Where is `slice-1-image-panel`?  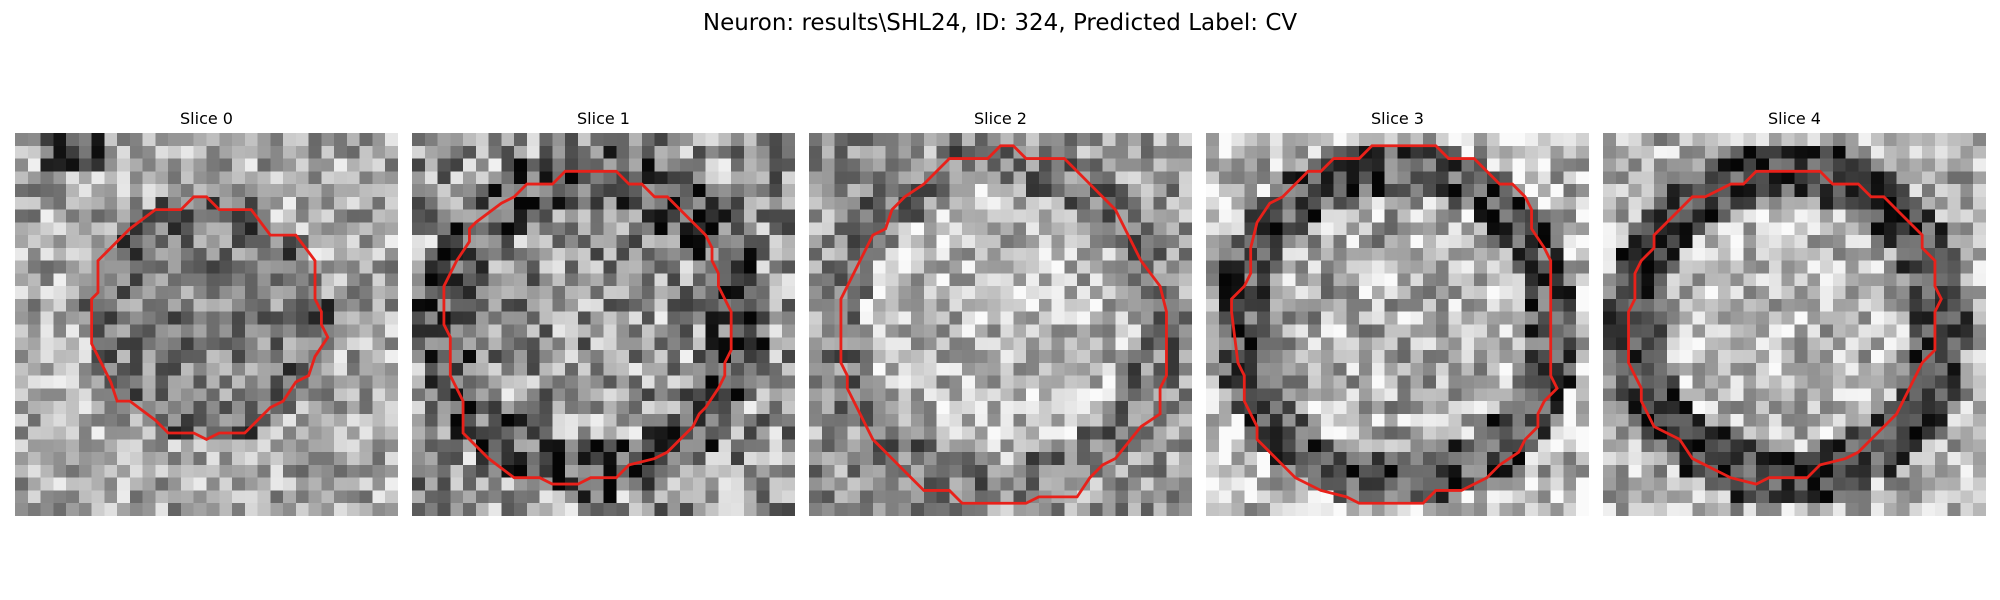
slice-1-image-panel is located at coordinates (603, 324).